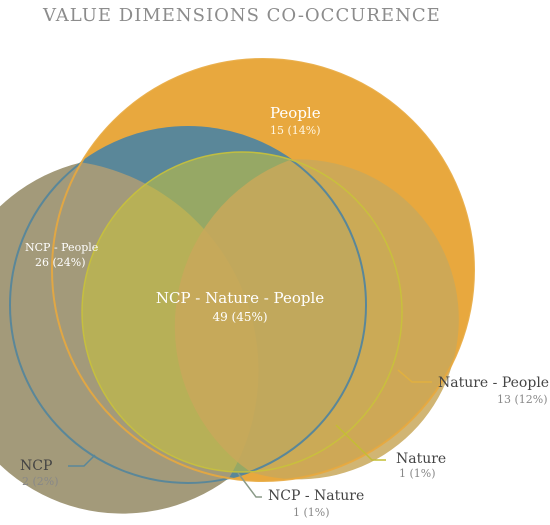 The height and width of the screenshot is (525, 550). I want to click on leader-ncp, so click(82, 460).